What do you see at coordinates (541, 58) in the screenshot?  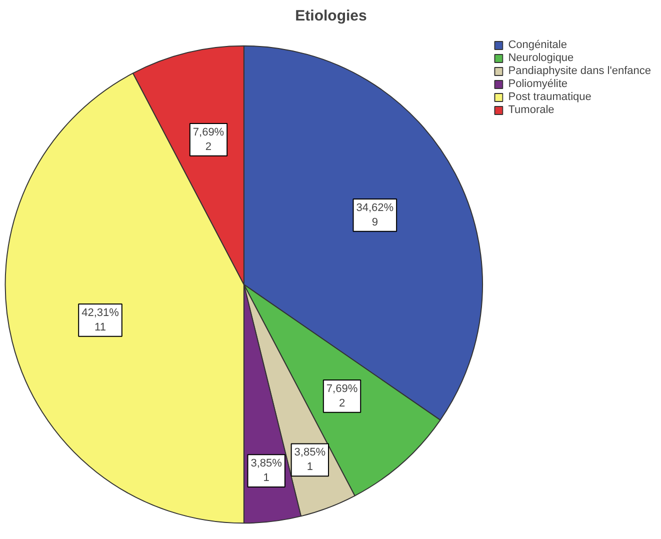 I see `legend-label: Neurologique` at bounding box center [541, 58].